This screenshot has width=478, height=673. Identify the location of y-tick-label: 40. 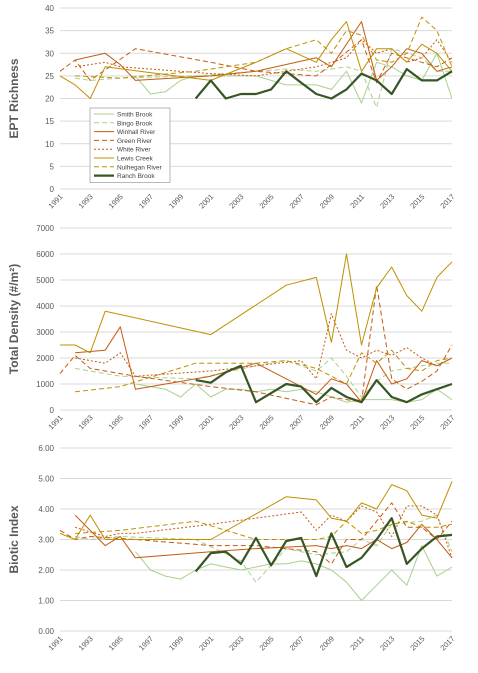
(49, 8).